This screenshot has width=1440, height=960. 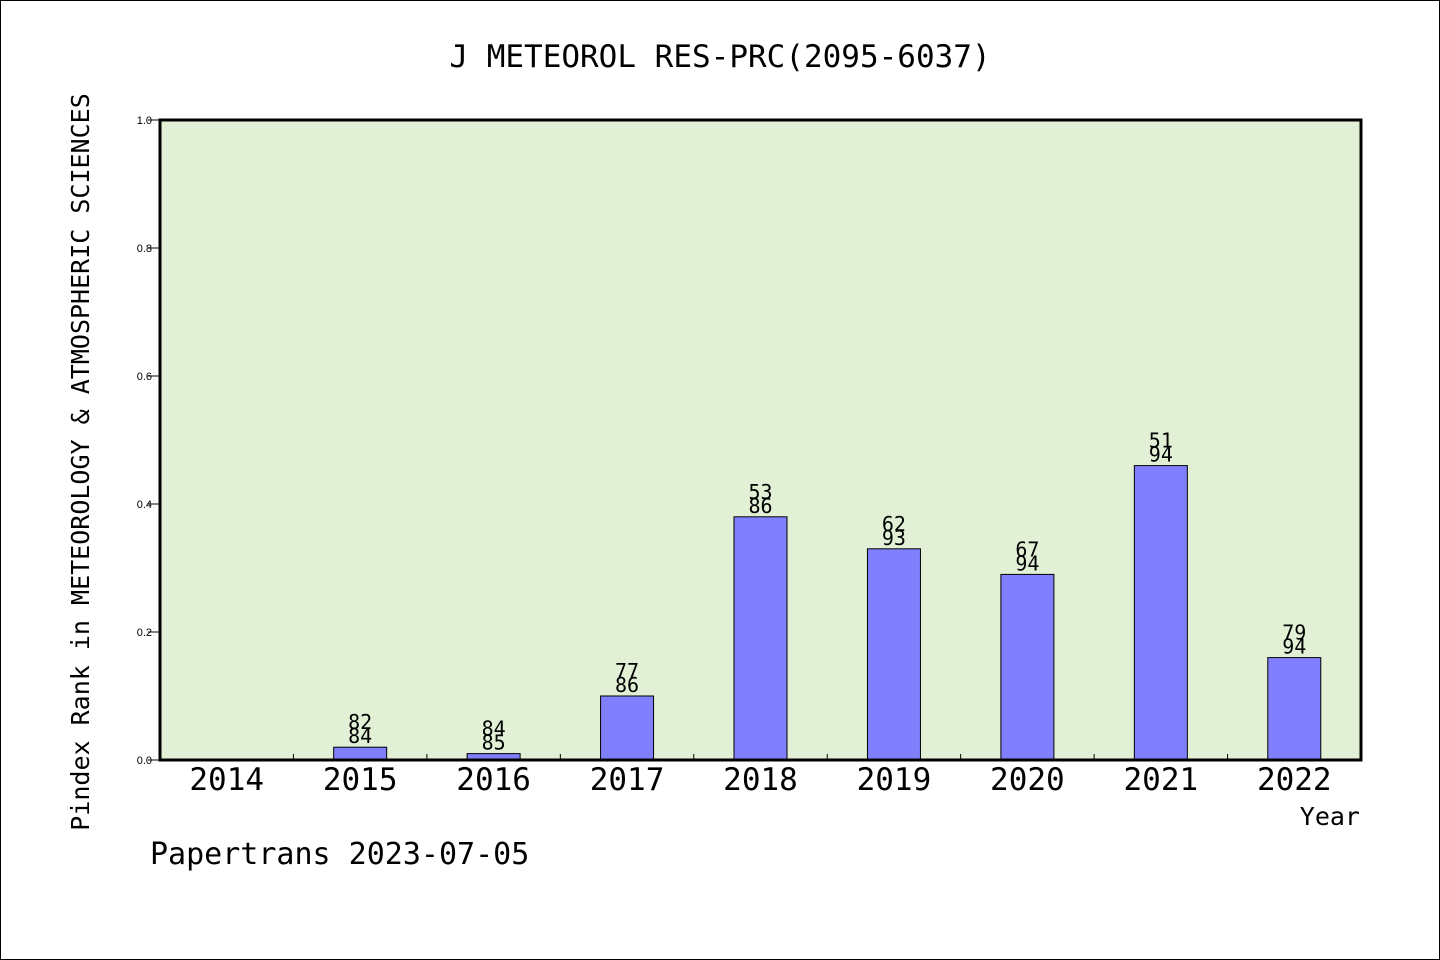 I want to click on y-tick-label: 1.0, so click(x=144, y=121).